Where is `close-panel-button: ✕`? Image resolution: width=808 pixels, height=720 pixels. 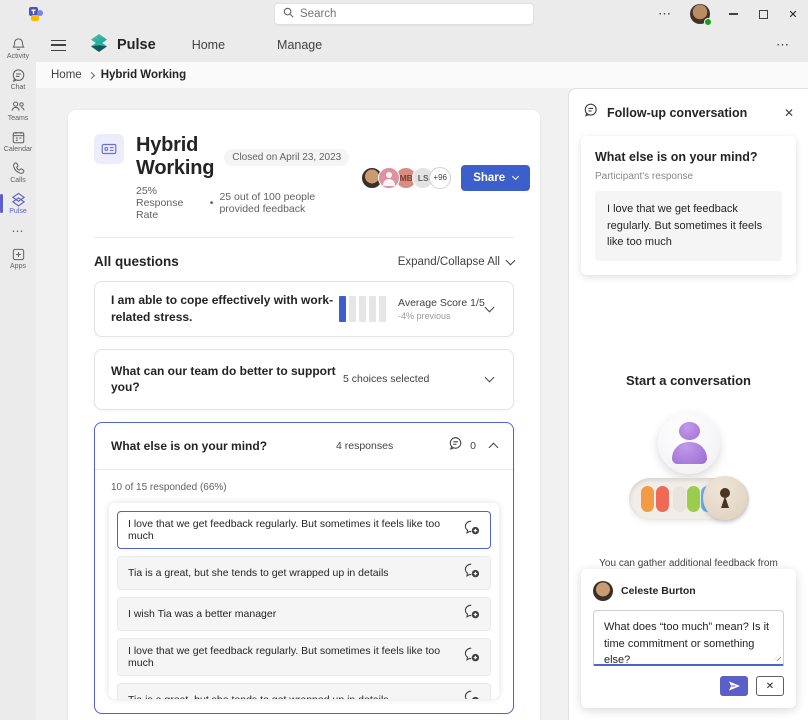 close-panel-button: ✕ is located at coordinates (788, 112).